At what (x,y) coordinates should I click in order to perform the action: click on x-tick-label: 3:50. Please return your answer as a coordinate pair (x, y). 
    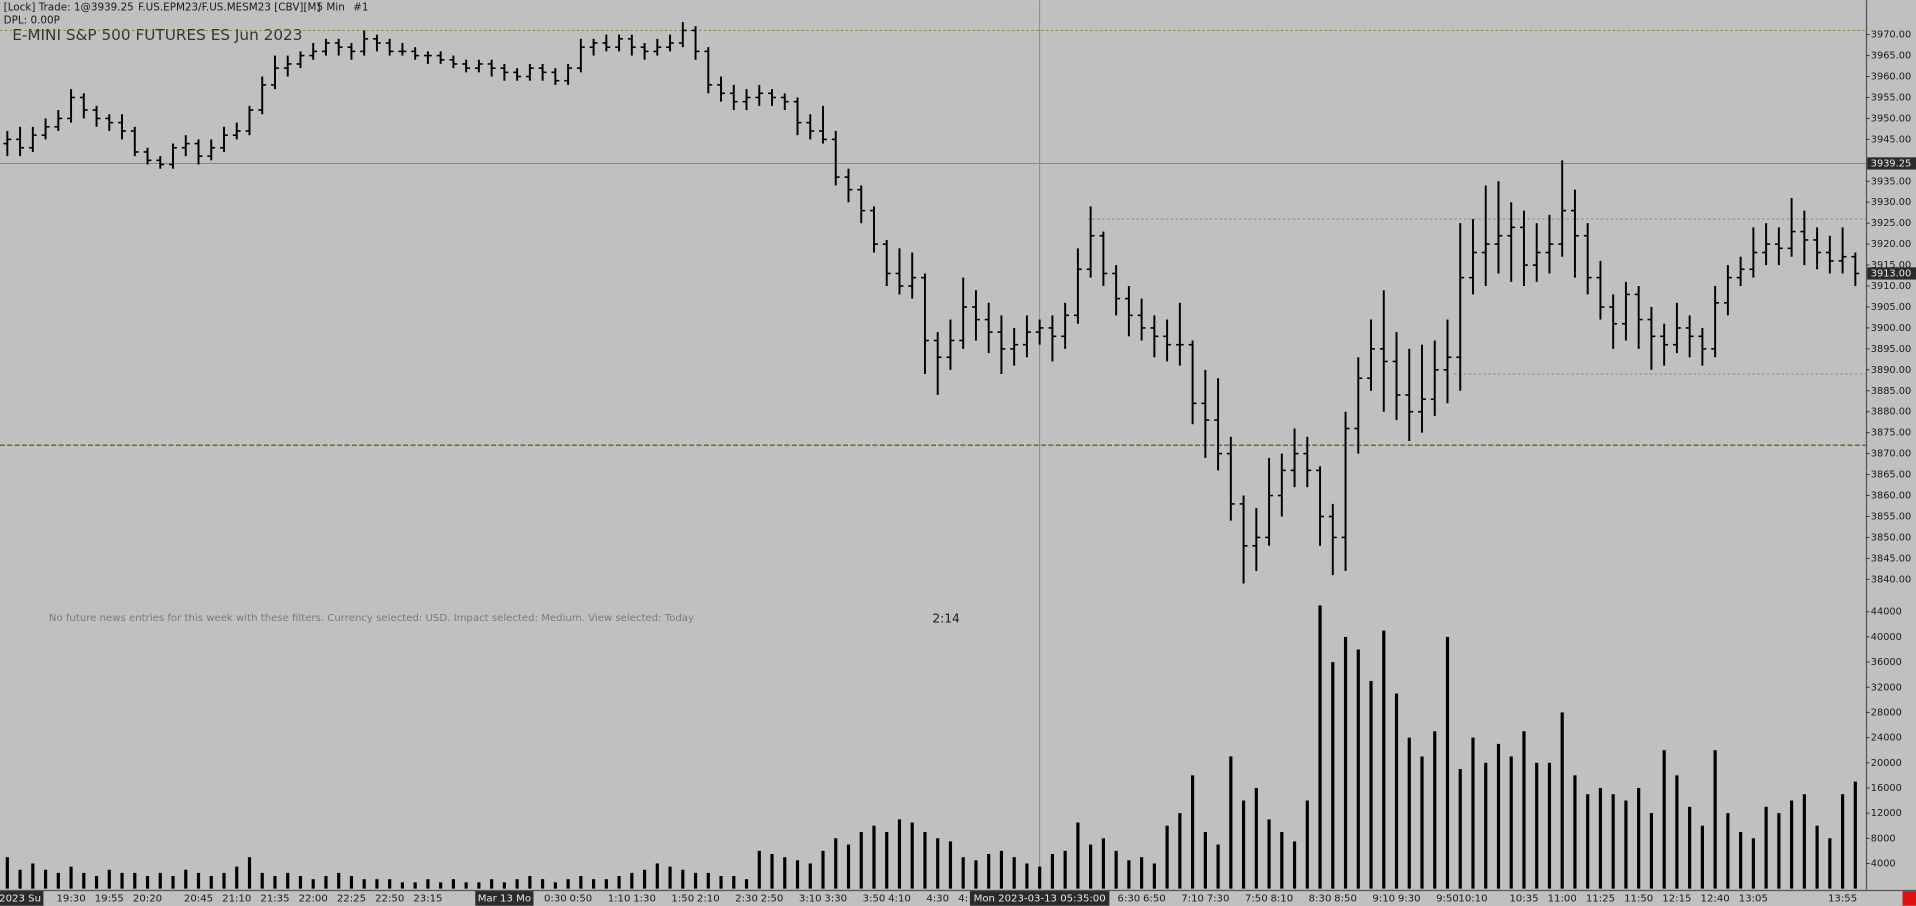
    Looking at the image, I should click on (874, 898).